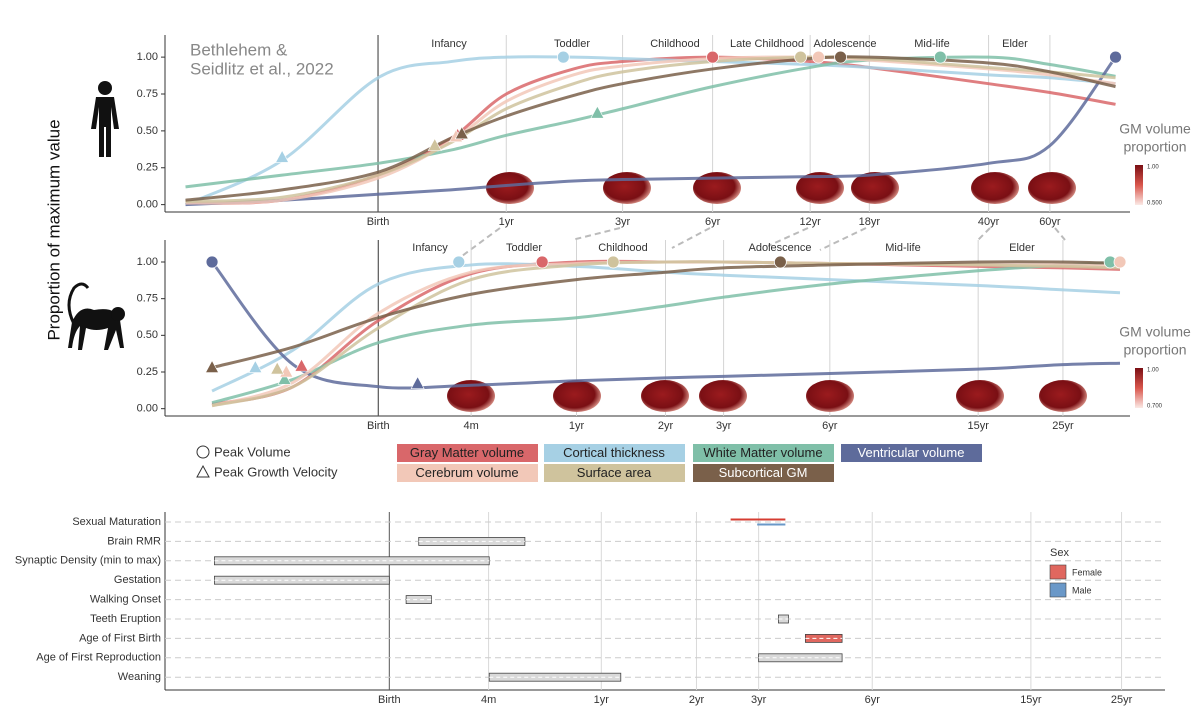  Describe the element at coordinates (1155, 407) in the screenshot. I see `colorbar-min-label: 0.700` at that location.